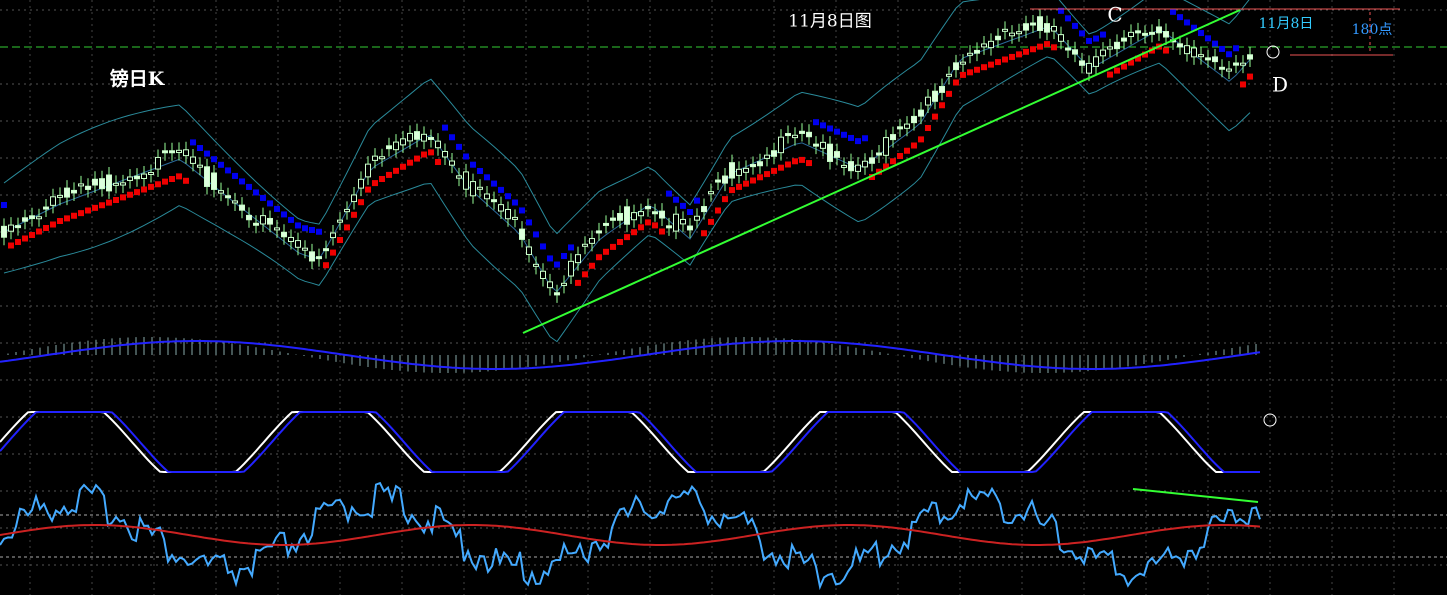 This screenshot has height=595, width=1447. Describe the element at coordinates (1270, 420) in the screenshot. I see `marker-circle` at that location.